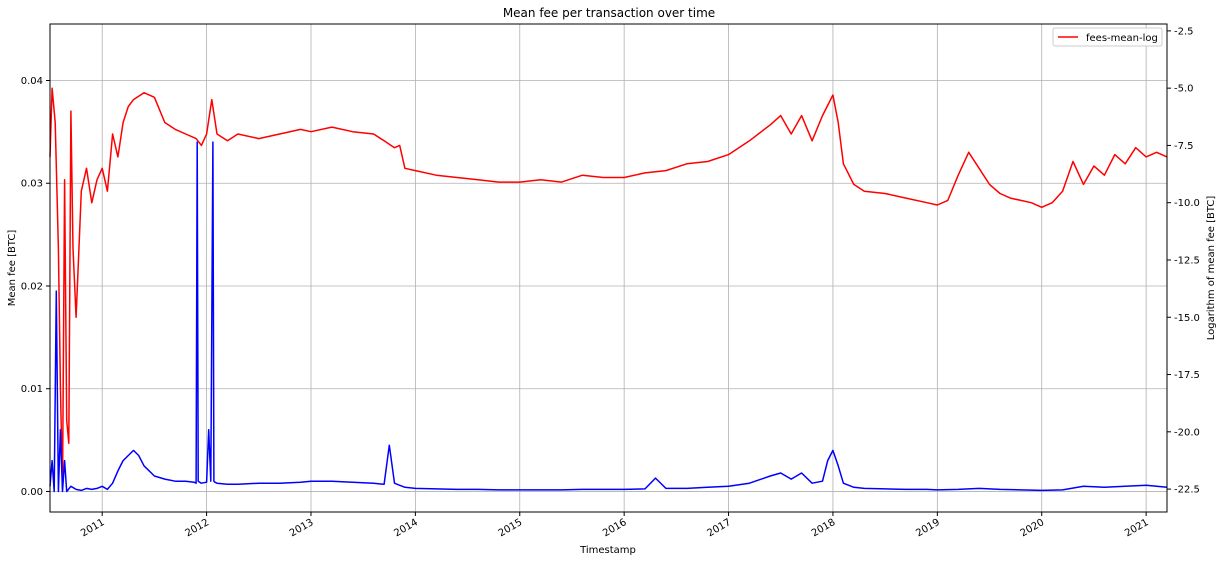 The image size is (1225, 562). Describe the element at coordinates (1187, 318) in the screenshot. I see `y-right-tick-label: -15.0` at that location.